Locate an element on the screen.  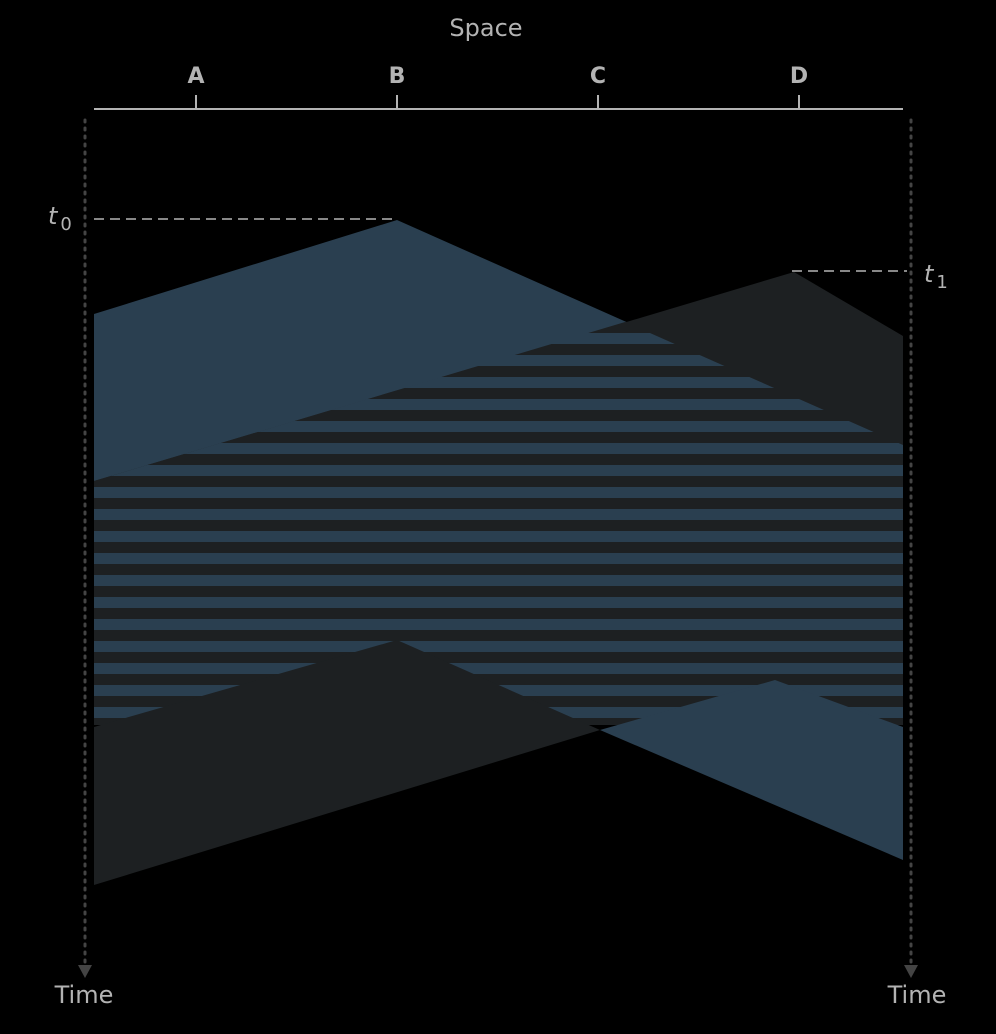
time-label-left: Time is located at coordinates (84, 995).